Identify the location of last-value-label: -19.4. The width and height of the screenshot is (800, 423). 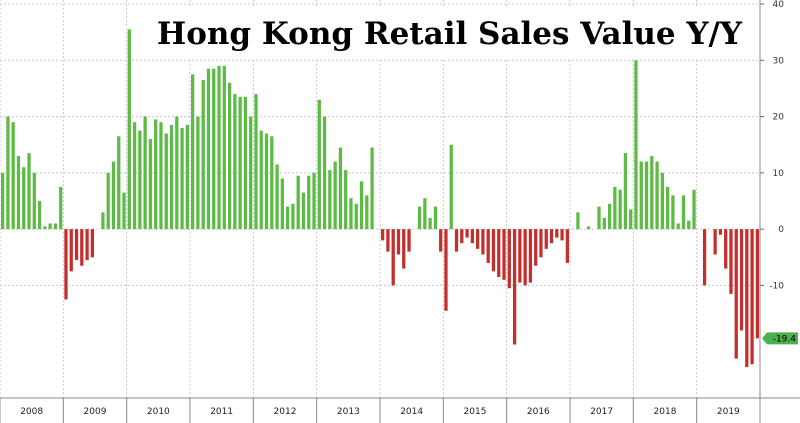
(785, 339).